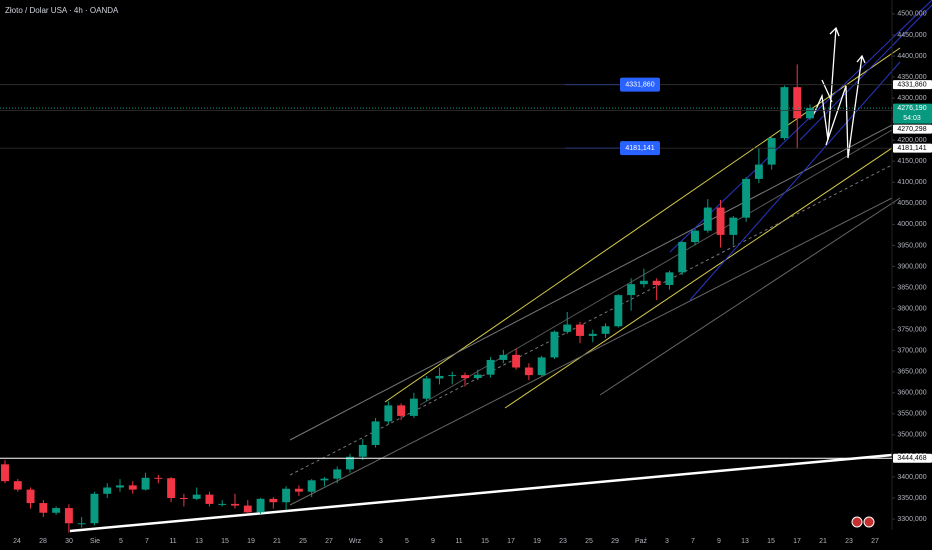 This screenshot has width=932, height=550. Describe the element at coordinates (639, 85) in the screenshot. I see `price-label: 4331,860` at that location.